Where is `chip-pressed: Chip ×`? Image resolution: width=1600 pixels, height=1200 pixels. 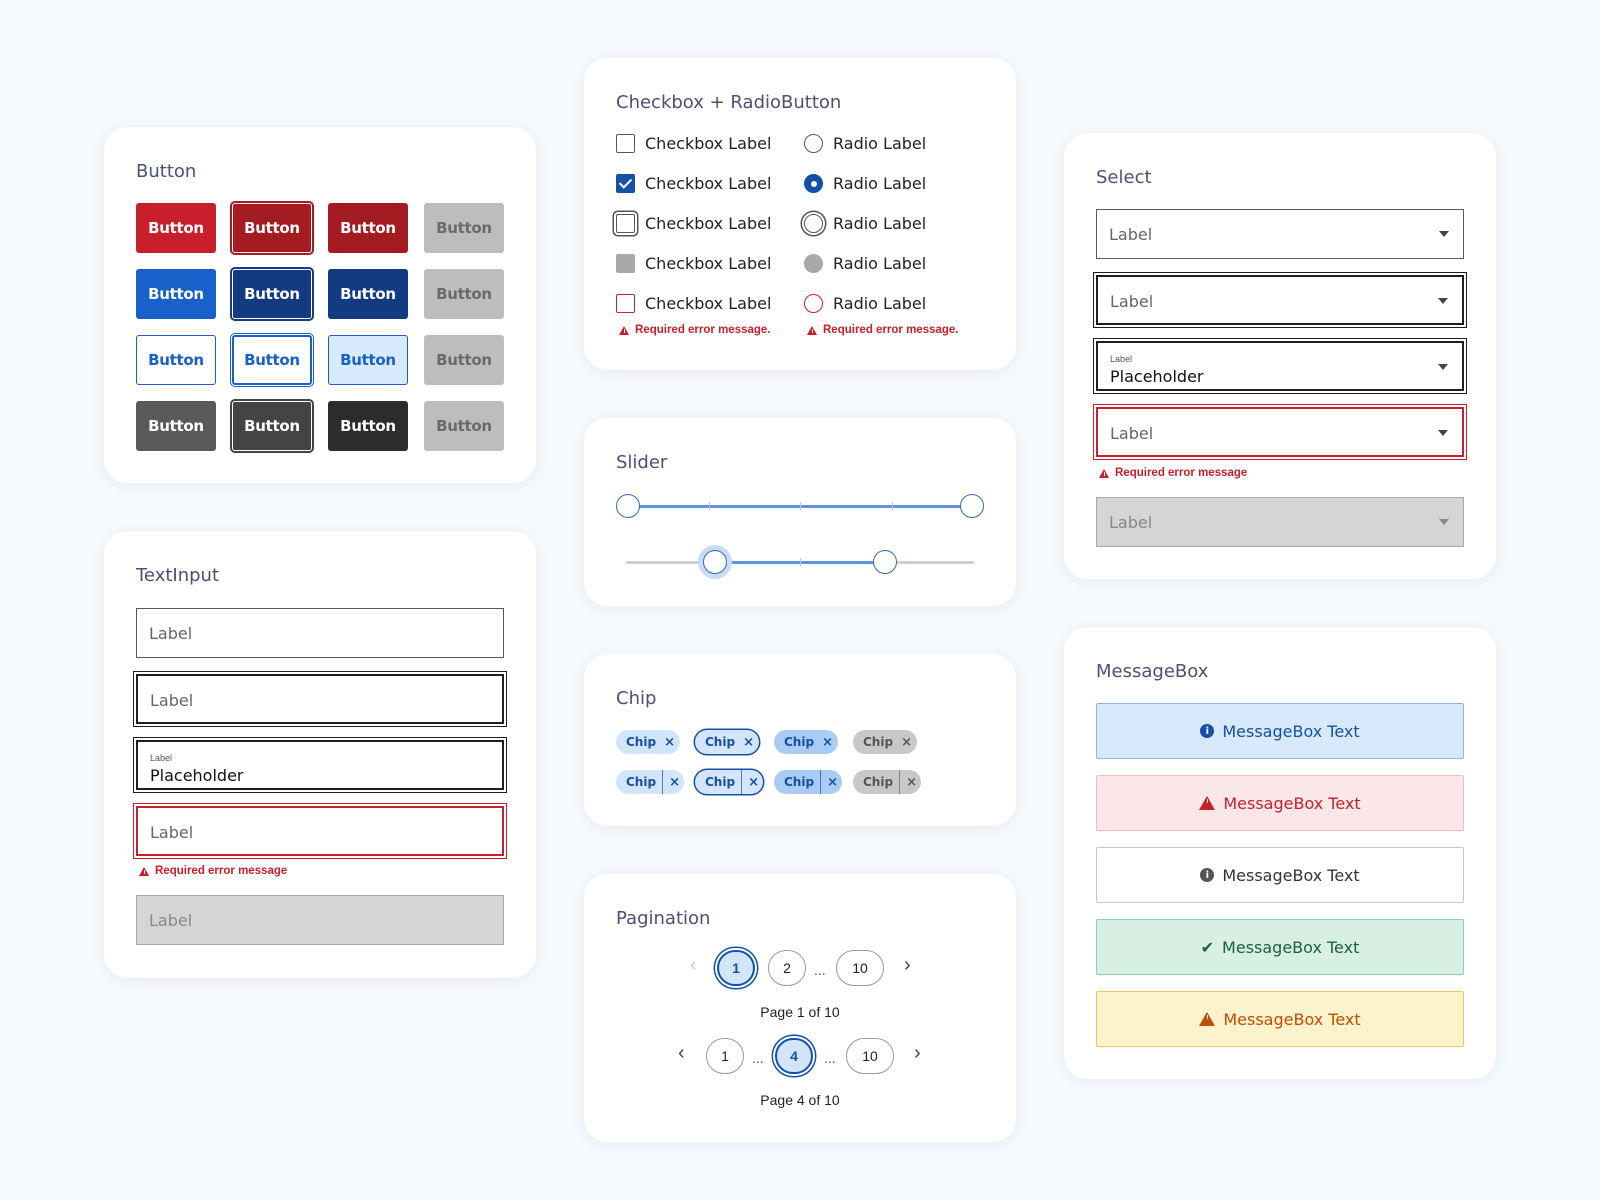
chip-pressed: Chip × is located at coordinates (806, 742).